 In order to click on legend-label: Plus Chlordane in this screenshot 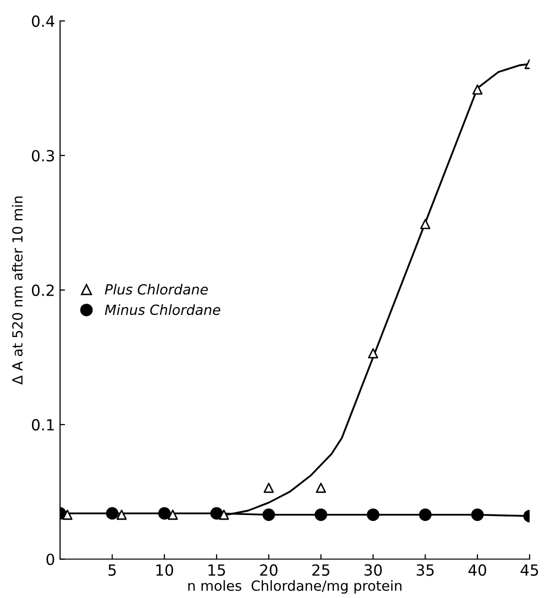, I will do `click(156, 289)`.